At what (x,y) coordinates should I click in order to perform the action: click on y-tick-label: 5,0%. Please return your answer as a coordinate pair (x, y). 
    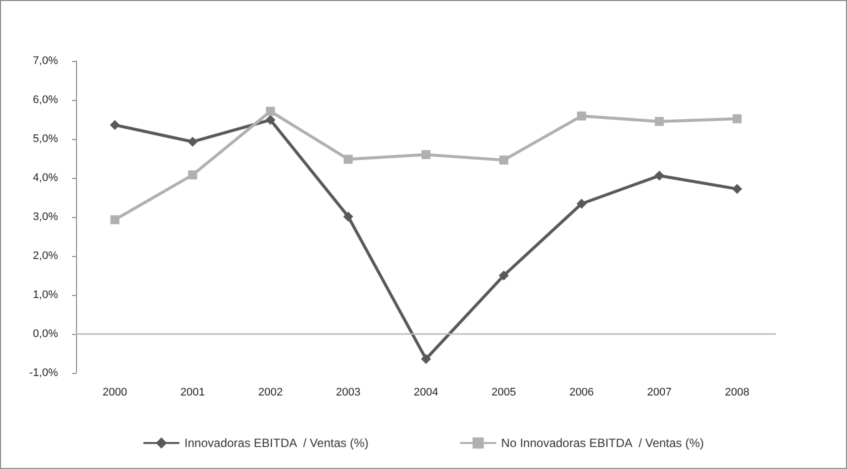
    Looking at the image, I should click on (45, 139).